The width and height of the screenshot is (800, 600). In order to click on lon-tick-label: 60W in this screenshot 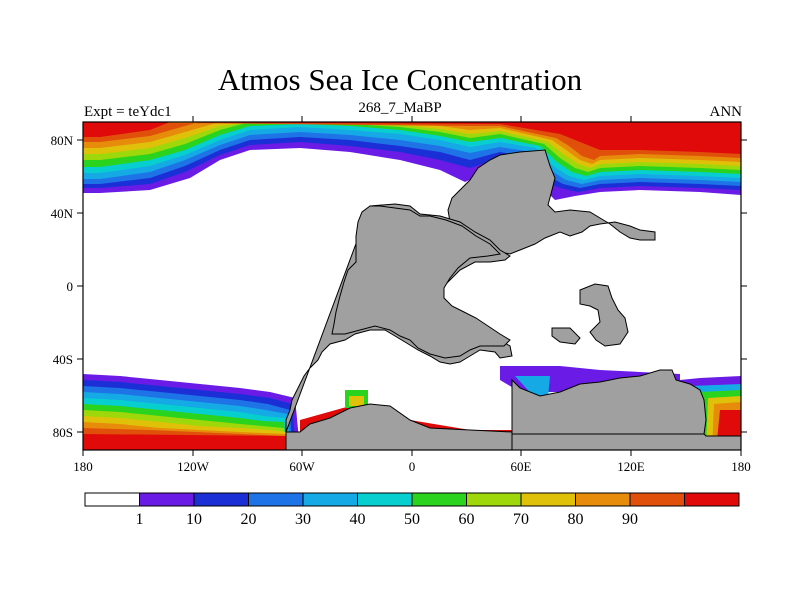, I will do `click(302, 466)`.